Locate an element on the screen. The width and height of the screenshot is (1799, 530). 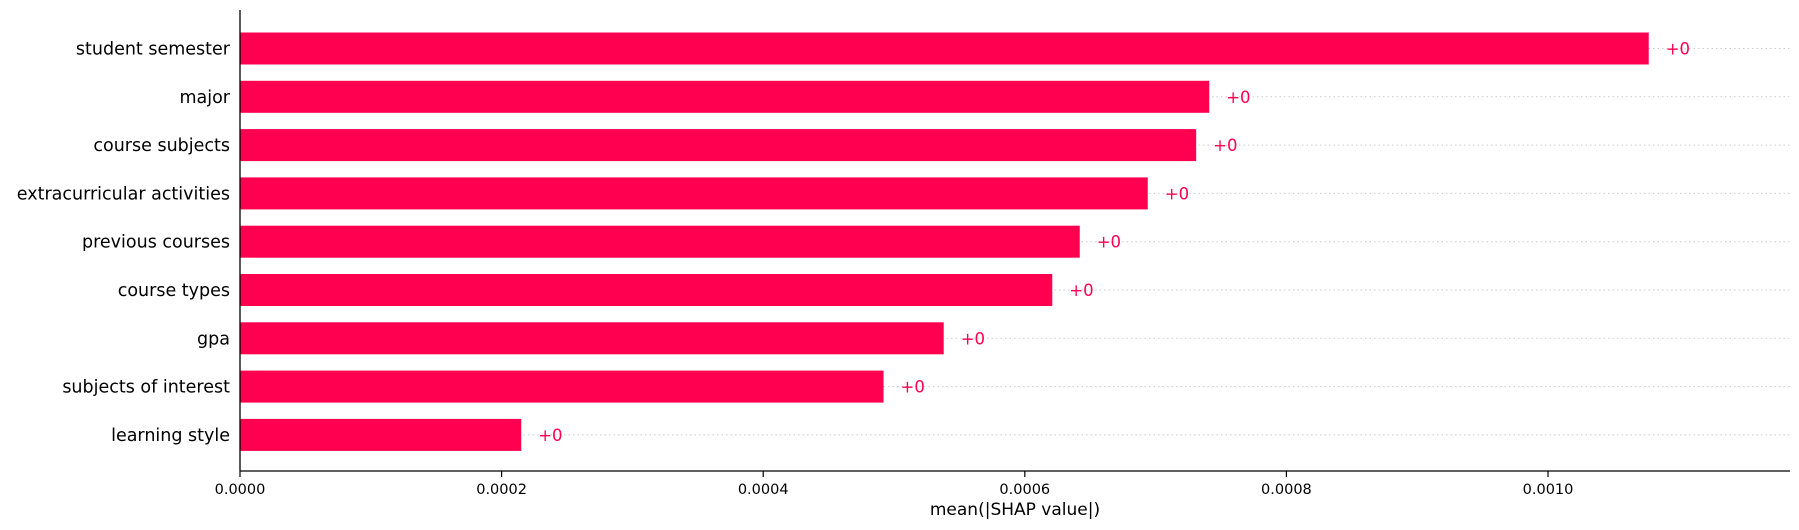
feature-label: previous courses is located at coordinates (156, 243).